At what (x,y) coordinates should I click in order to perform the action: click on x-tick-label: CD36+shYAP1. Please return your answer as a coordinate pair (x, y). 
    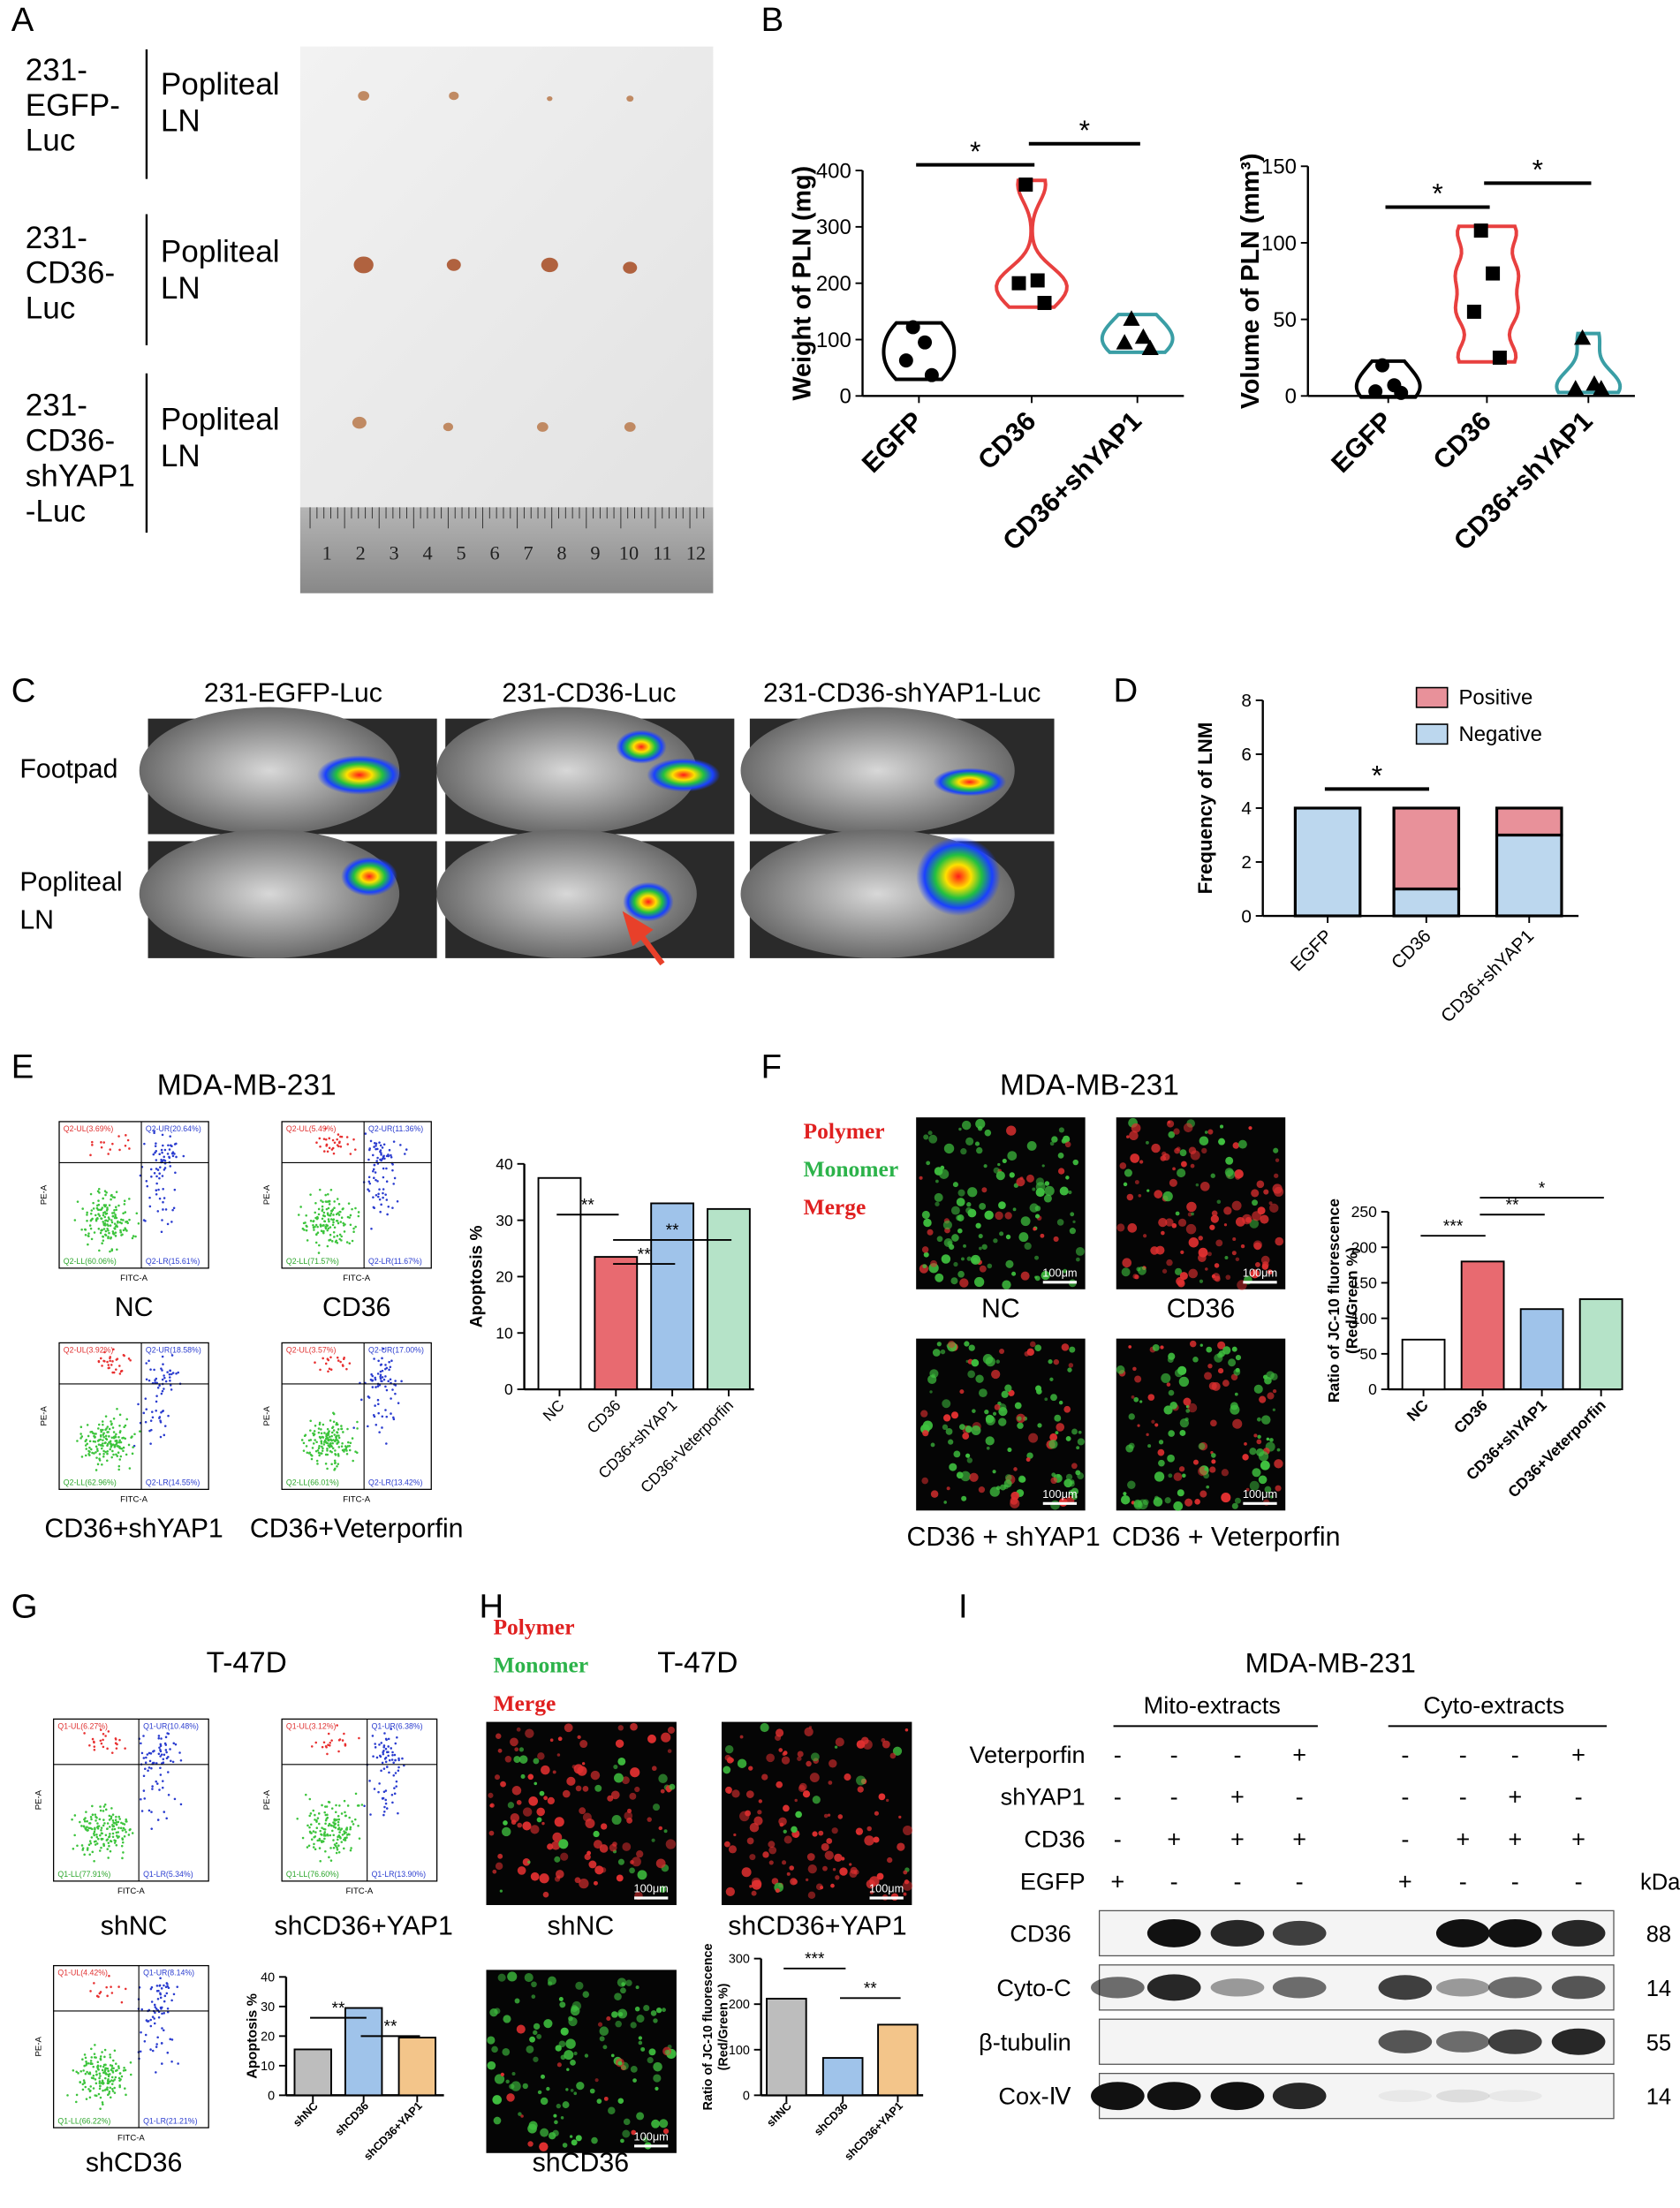
    Looking at the image, I should click on (1487, 976).